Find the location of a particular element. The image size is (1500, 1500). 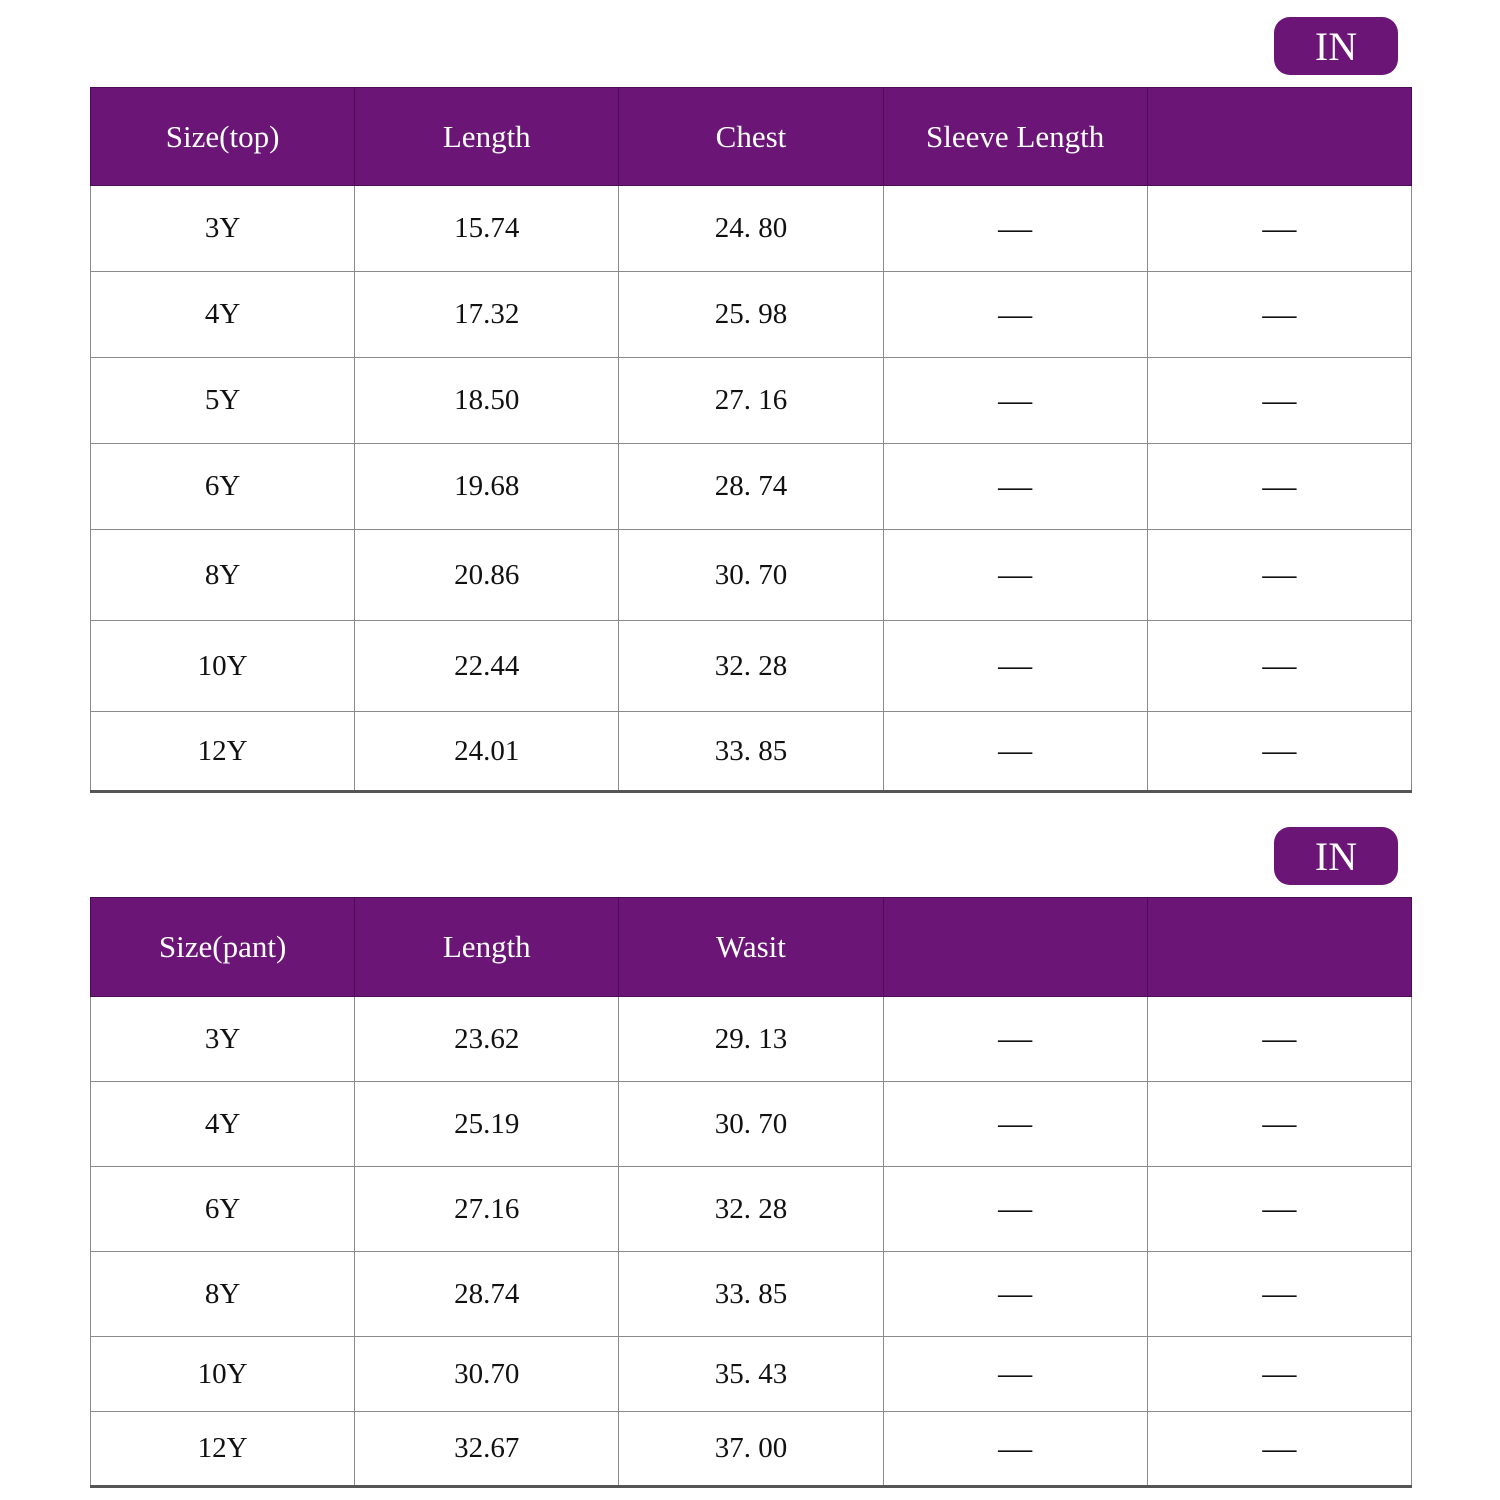

table-row: 6Y 27.16 32. 28— — is located at coordinates (751, 1209).